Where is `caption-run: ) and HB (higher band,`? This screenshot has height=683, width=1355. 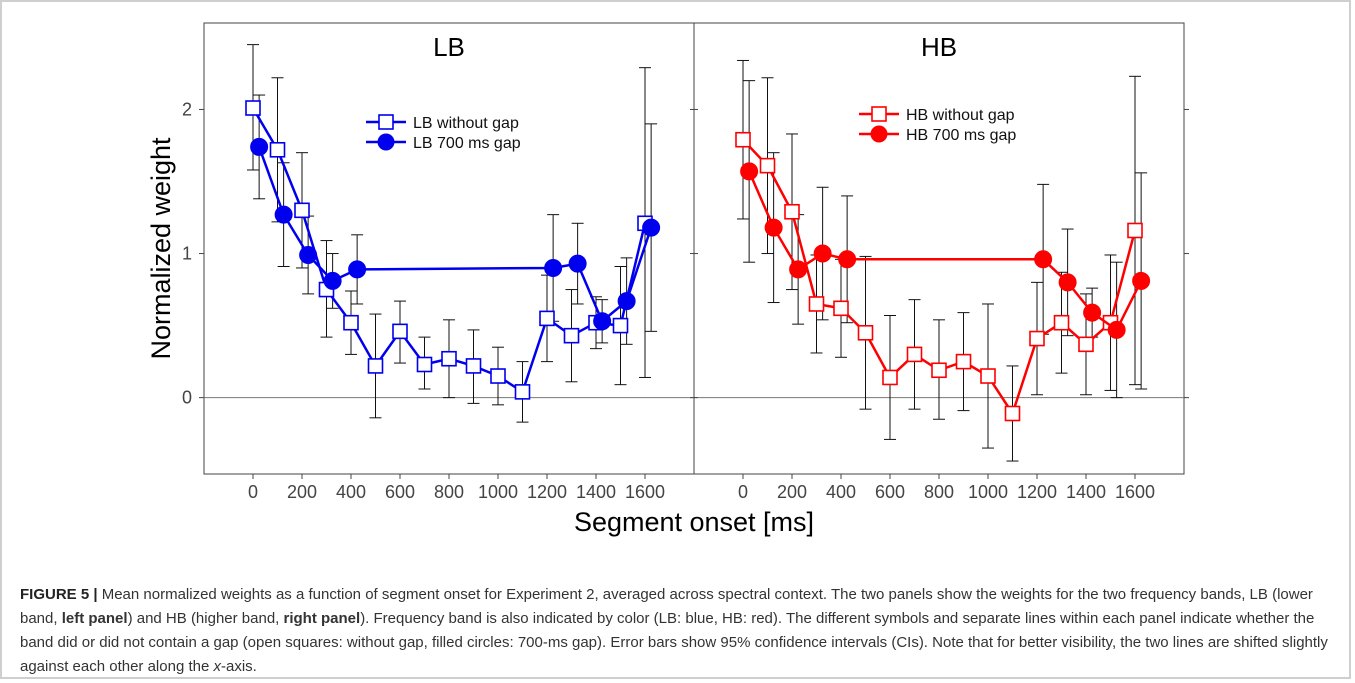 caption-run: ) and HB (higher band, is located at coordinates (205, 618).